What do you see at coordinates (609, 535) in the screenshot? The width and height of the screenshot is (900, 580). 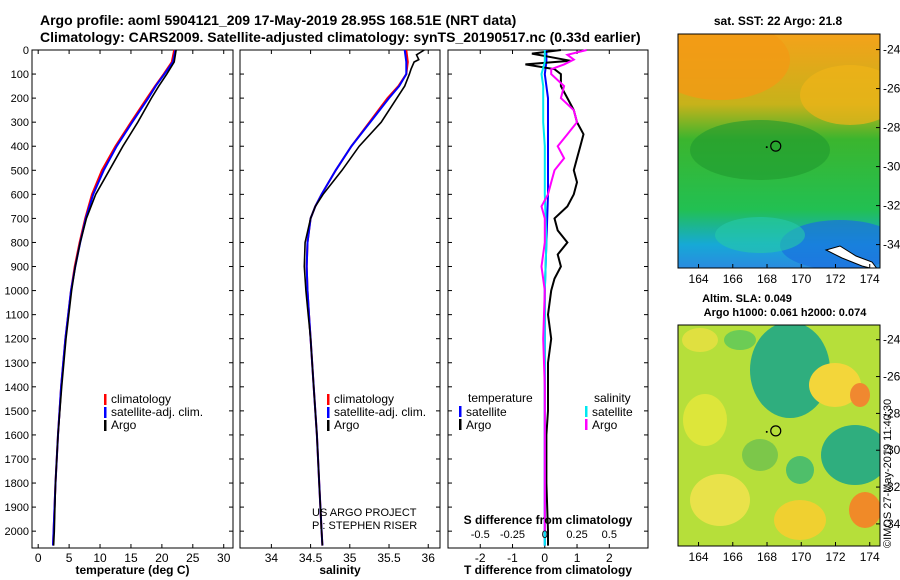 I see `s-diff-tick-label: 0.5` at bounding box center [609, 535].